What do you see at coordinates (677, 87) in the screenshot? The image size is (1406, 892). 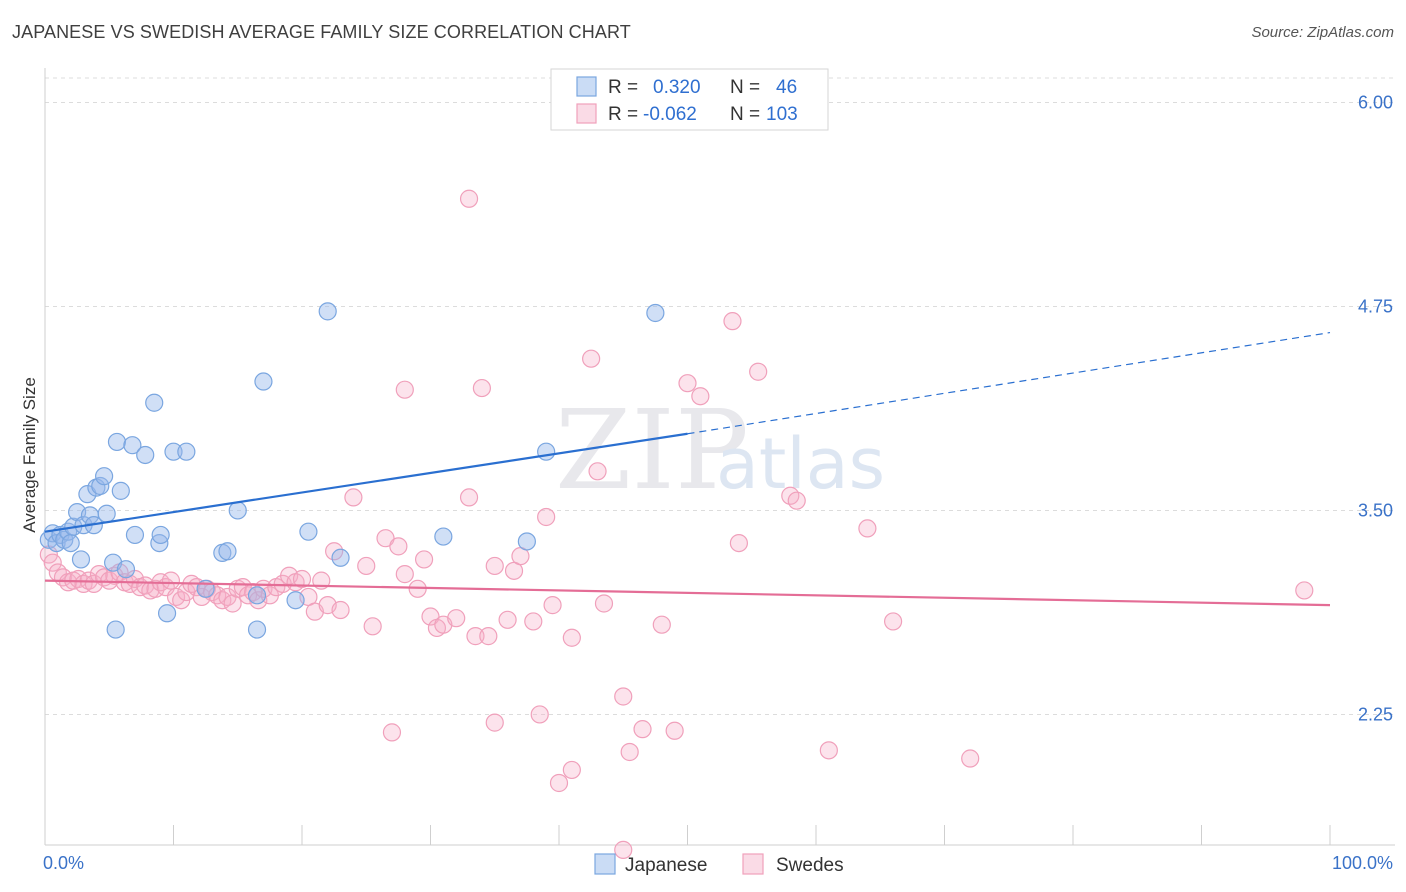 I see `legend-r-value-1: 0.320` at bounding box center [677, 87].